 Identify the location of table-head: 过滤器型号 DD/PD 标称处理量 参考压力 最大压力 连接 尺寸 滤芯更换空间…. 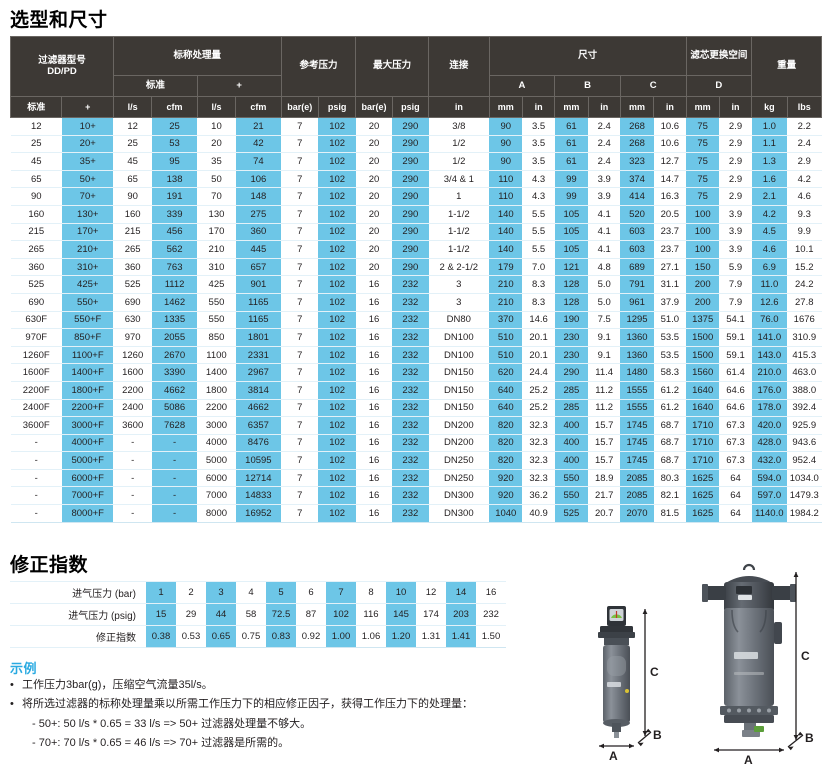
(415, 77).